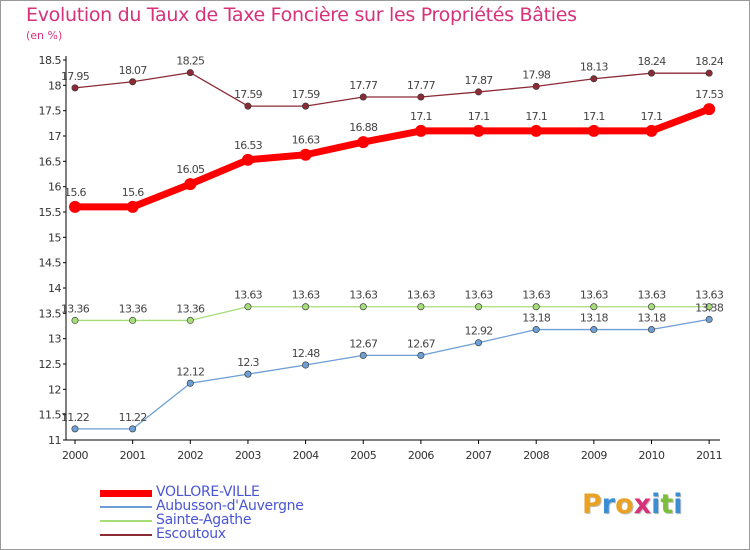  I want to click on y-tick-label: 11, so click(54, 440).